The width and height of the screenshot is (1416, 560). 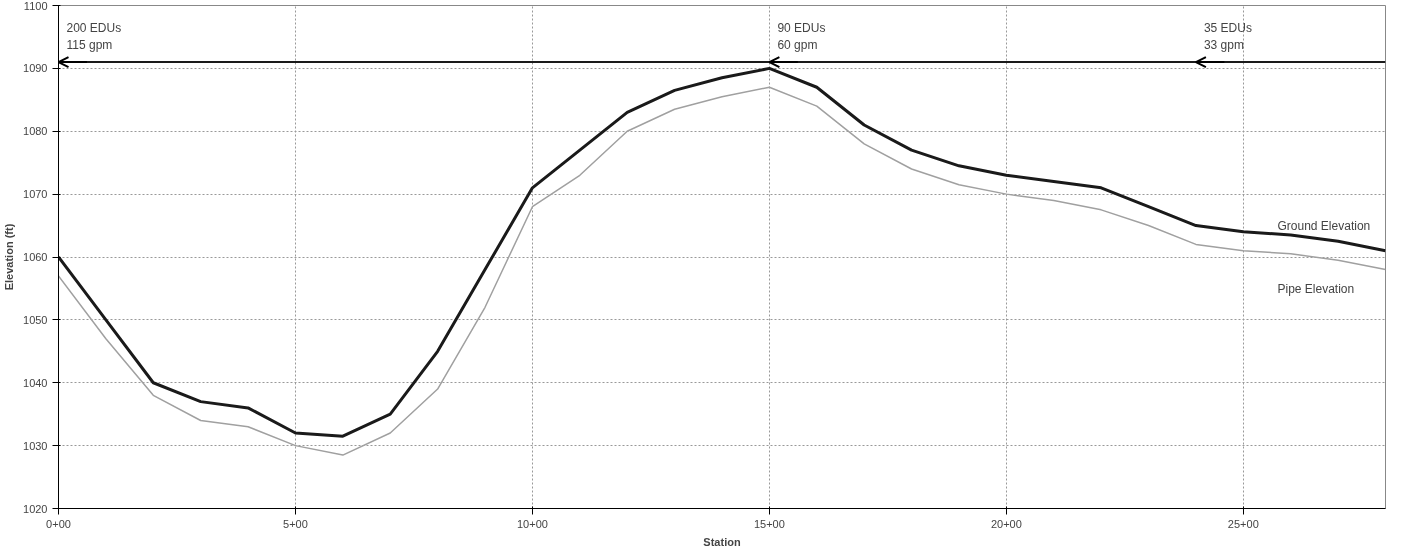 I want to click on y-tick-label: 1100, so click(x=35, y=6).